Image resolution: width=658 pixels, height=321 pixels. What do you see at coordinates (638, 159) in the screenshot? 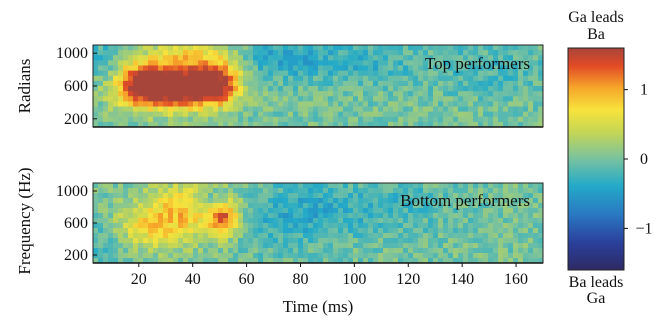
I see `colorbar-ticks: 10−1` at bounding box center [638, 159].